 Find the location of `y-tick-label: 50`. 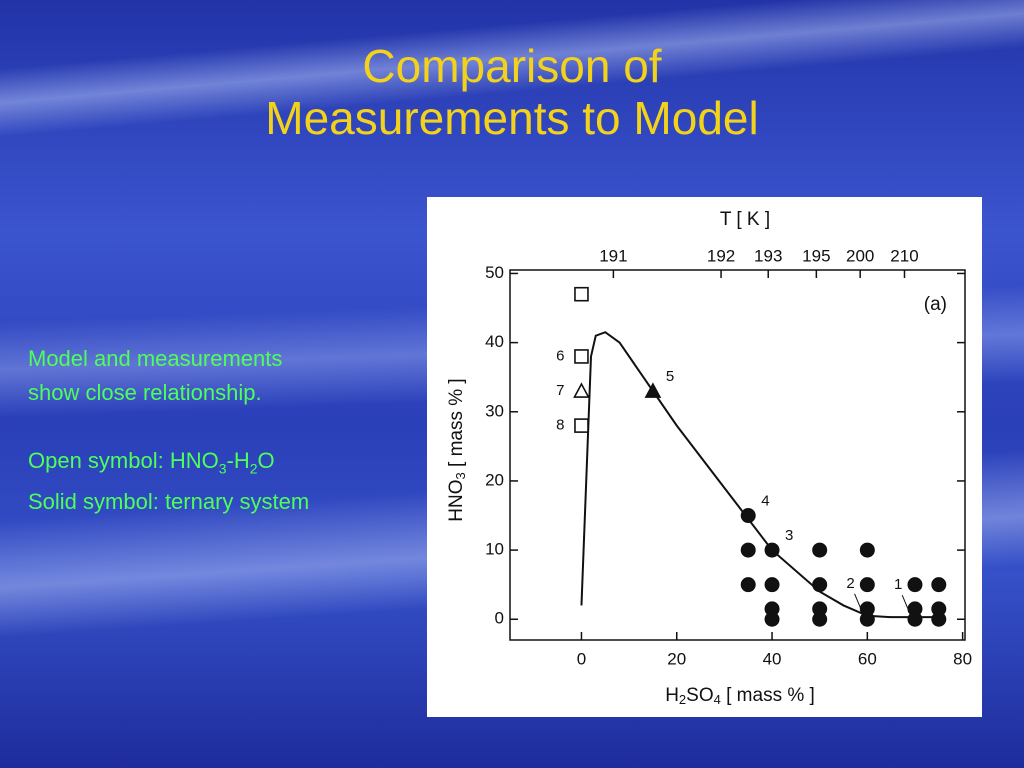

y-tick-label: 50 is located at coordinates (494, 272).